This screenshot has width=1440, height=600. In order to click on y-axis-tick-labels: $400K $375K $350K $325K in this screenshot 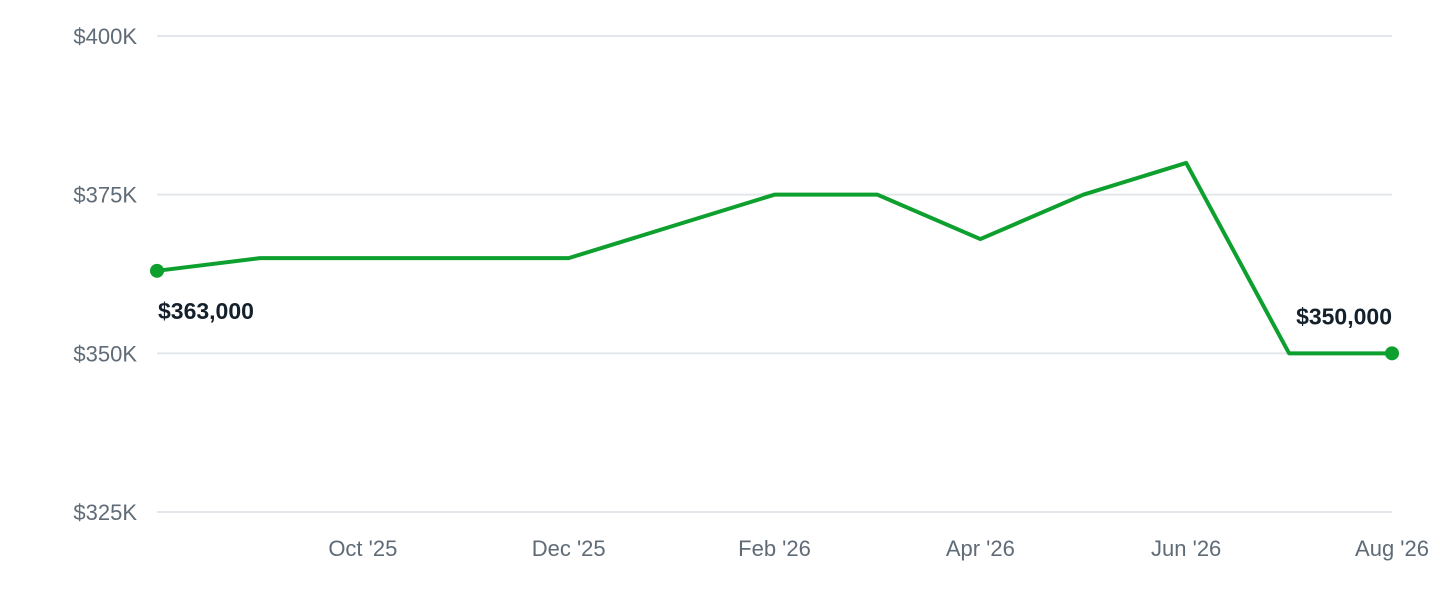, I will do `click(105, 274)`.